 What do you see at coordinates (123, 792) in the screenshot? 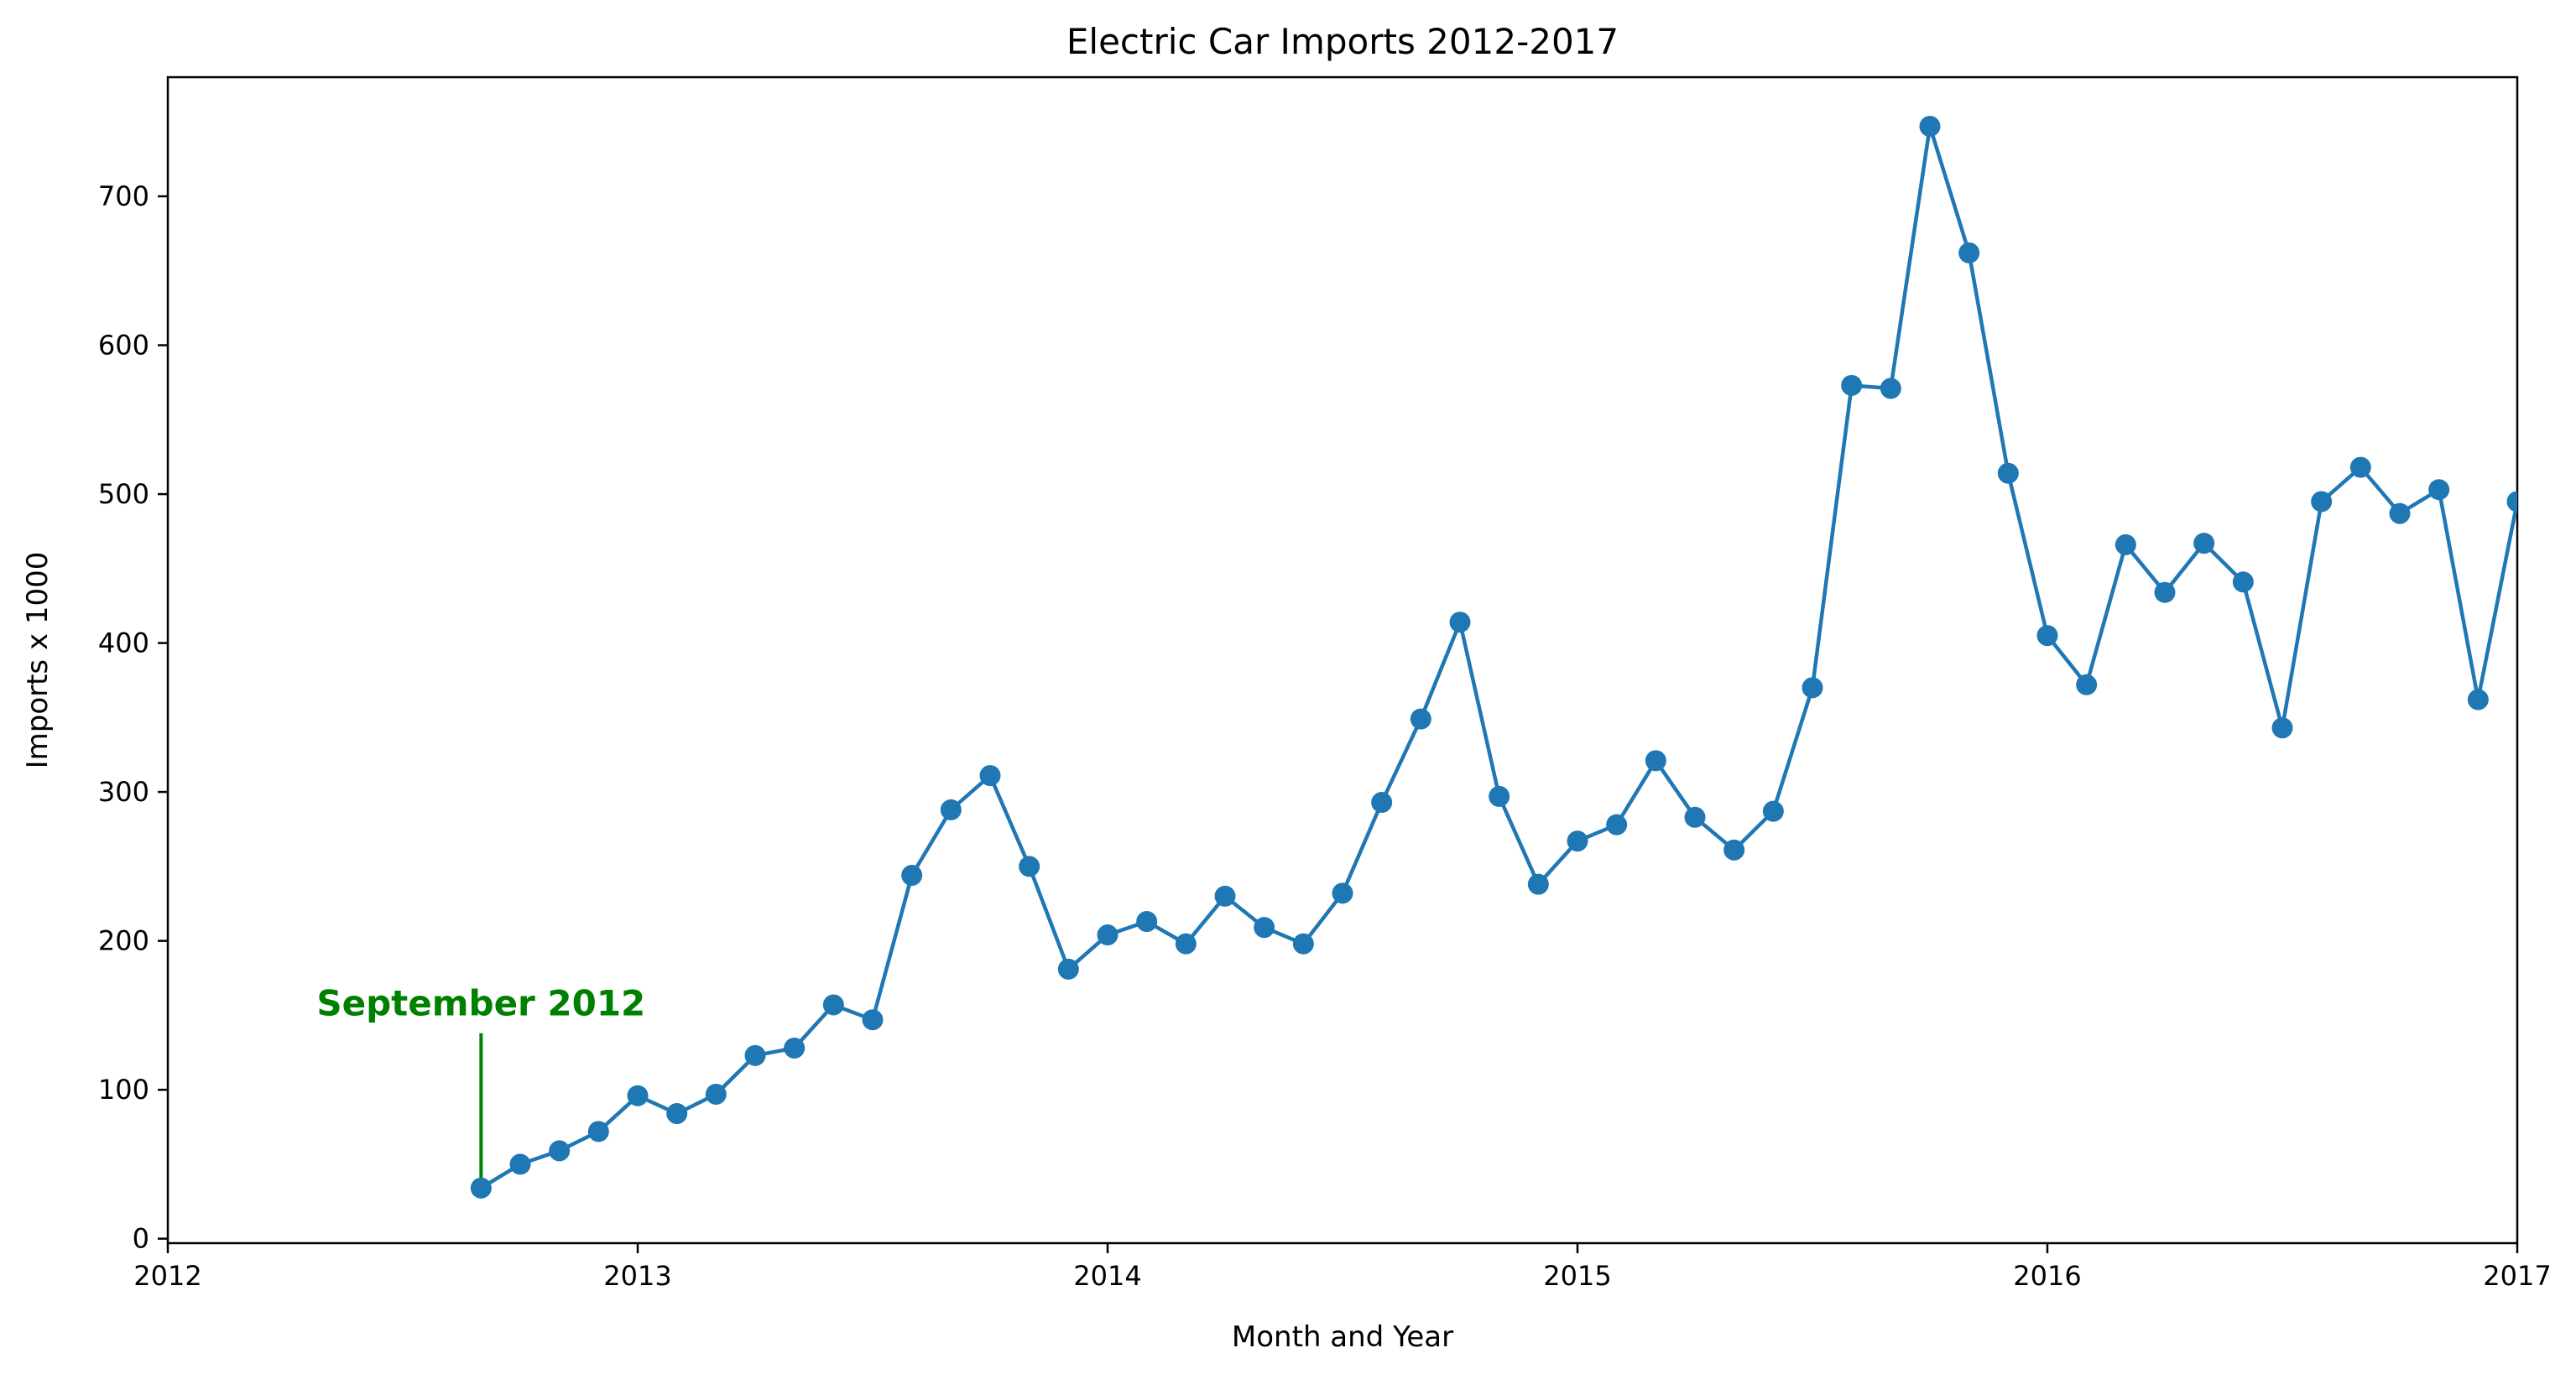
I see `y-tick-label: 300` at bounding box center [123, 792].